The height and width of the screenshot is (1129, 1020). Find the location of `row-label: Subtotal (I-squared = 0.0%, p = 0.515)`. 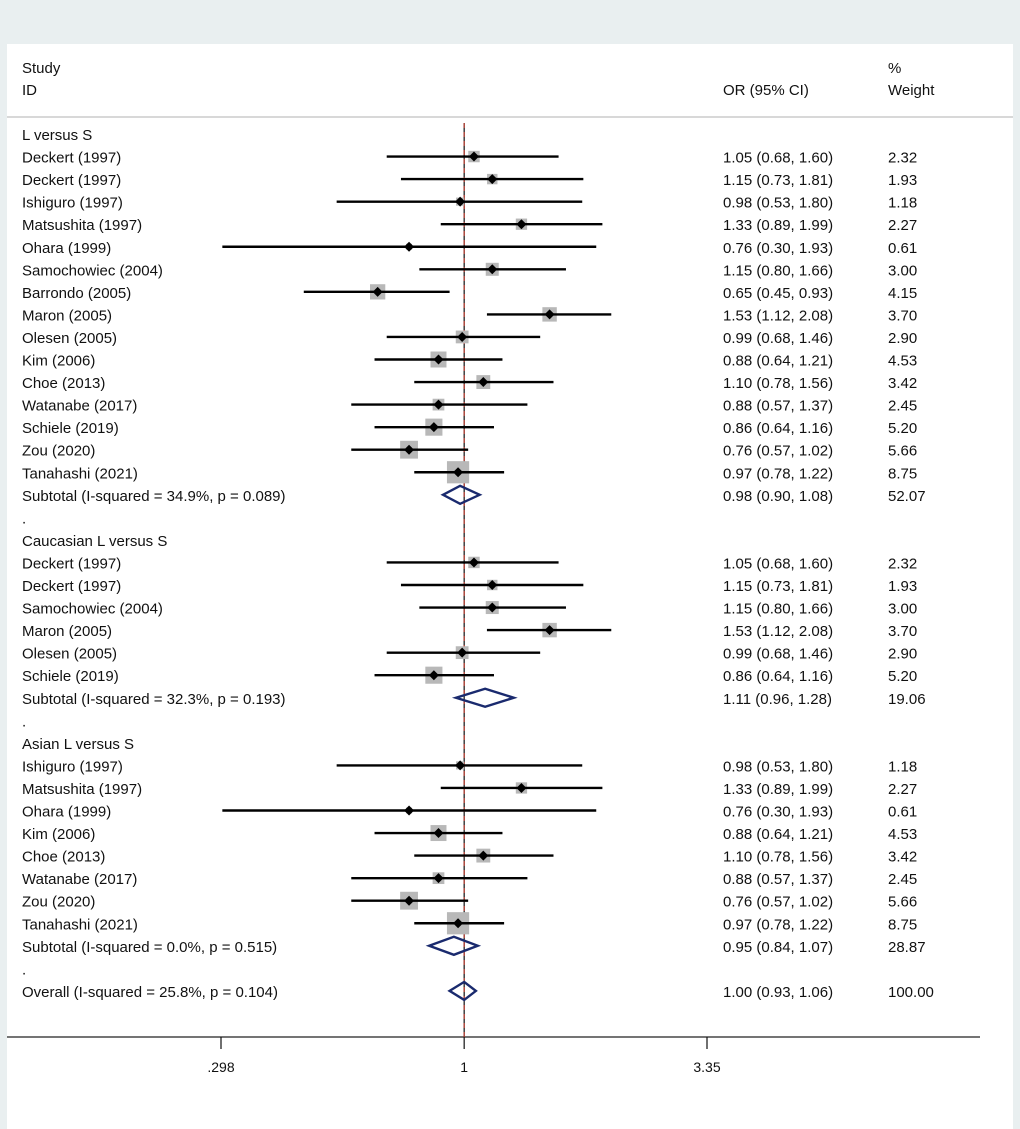

row-label: Subtotal (I-squared = 0.0%, p = 0.515) is located at coordinates (149, 947).